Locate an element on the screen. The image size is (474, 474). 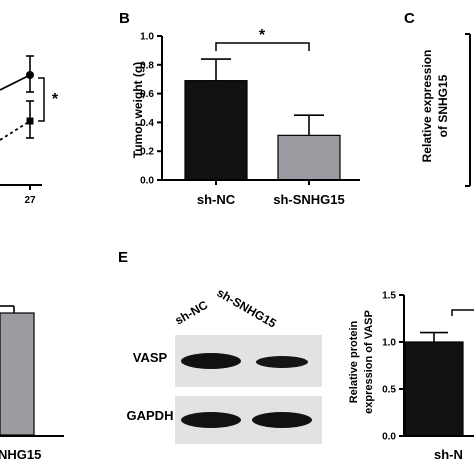
panel-a-point-dashed is located at coordinates (30, 121).